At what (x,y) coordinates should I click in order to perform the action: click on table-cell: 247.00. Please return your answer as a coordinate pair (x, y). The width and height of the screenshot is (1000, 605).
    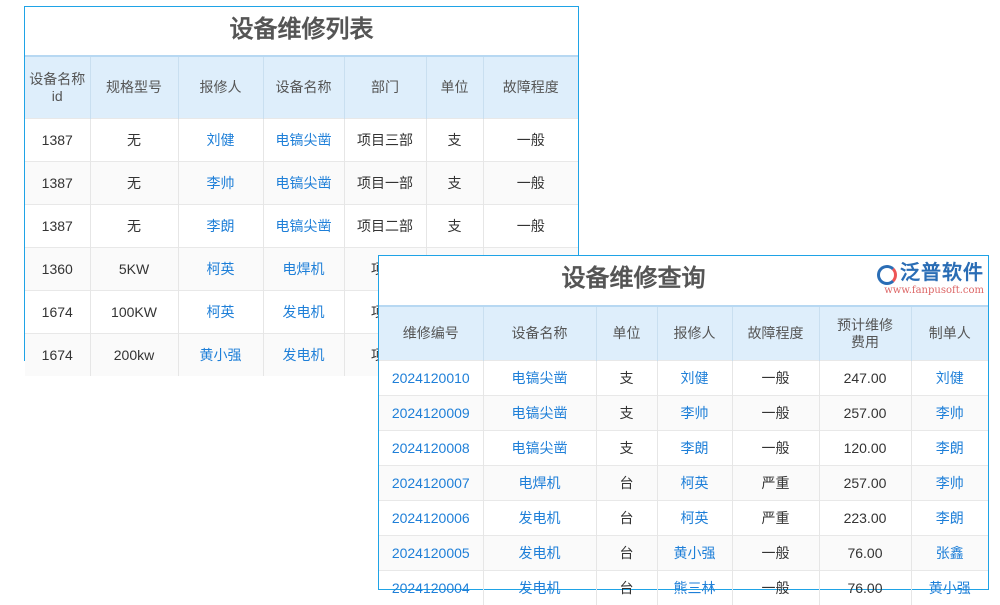
    Looking at the image, I should click on (865, 378).